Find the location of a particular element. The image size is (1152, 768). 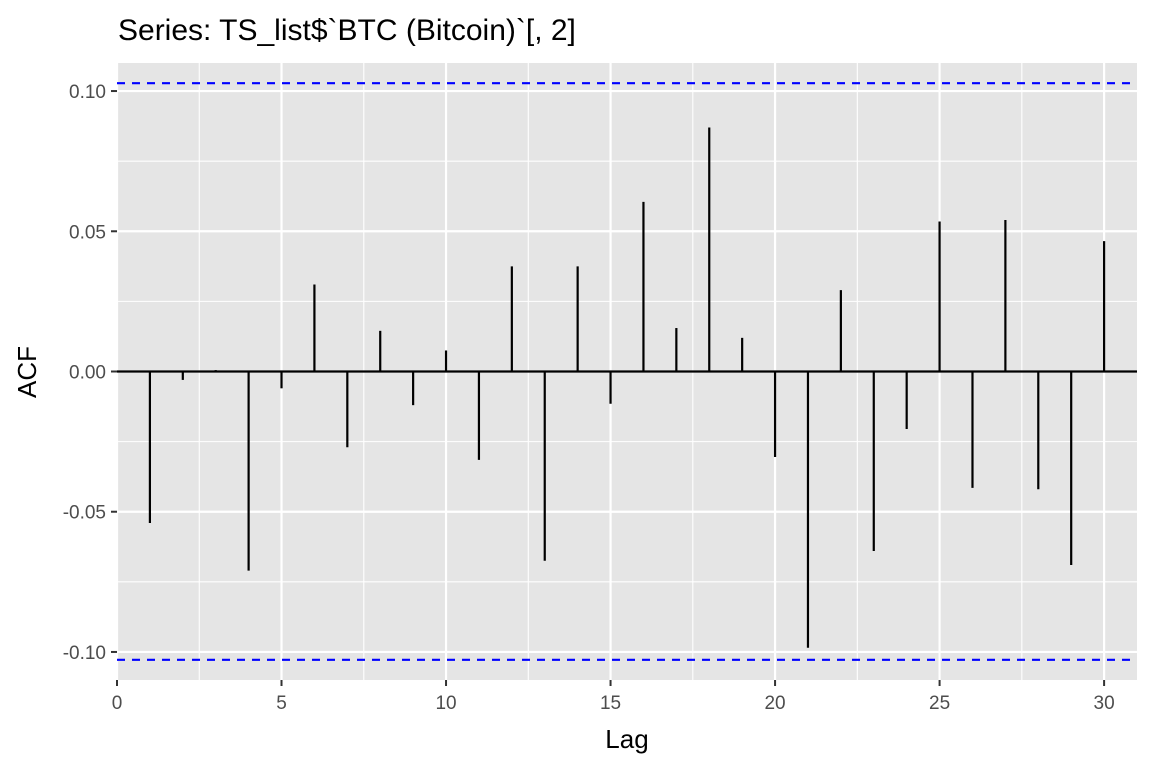

y-tick-label: 0.05 is located at coordinates (87, 232).